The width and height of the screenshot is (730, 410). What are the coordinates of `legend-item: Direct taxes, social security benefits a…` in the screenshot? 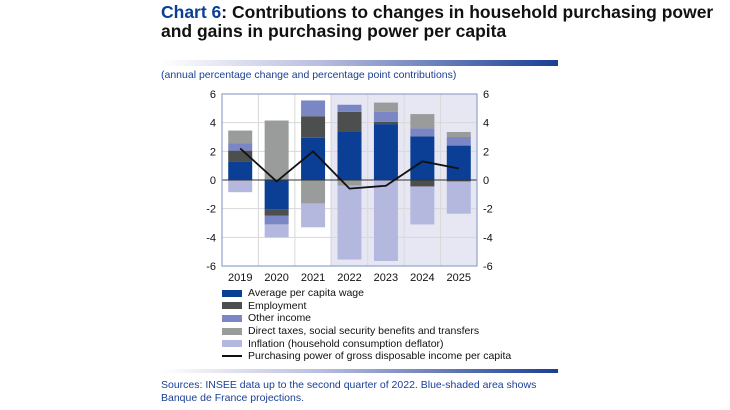 It's located at (366, 331).